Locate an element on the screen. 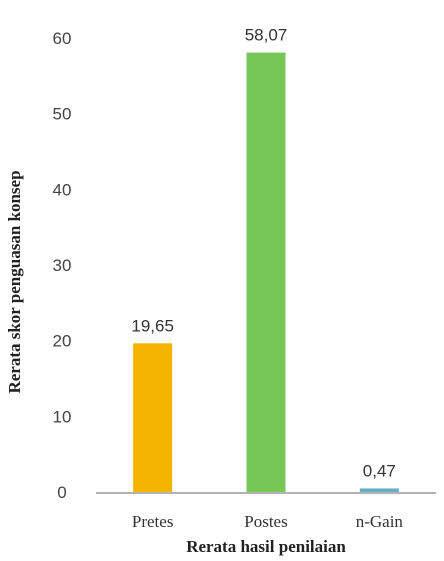  x-axis-ticks: Pretes Postes n-Gain is located at coordinates (268, 521).